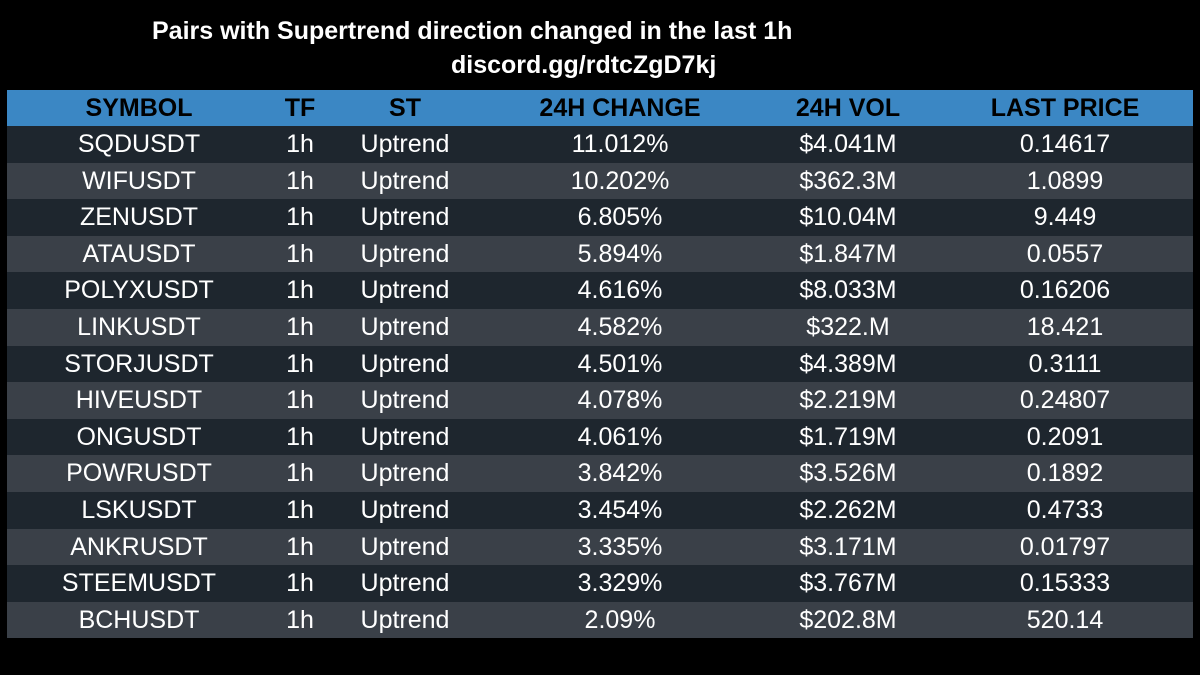  I want to click on cell-symbol: LSKUSDT, so click(139, 509).